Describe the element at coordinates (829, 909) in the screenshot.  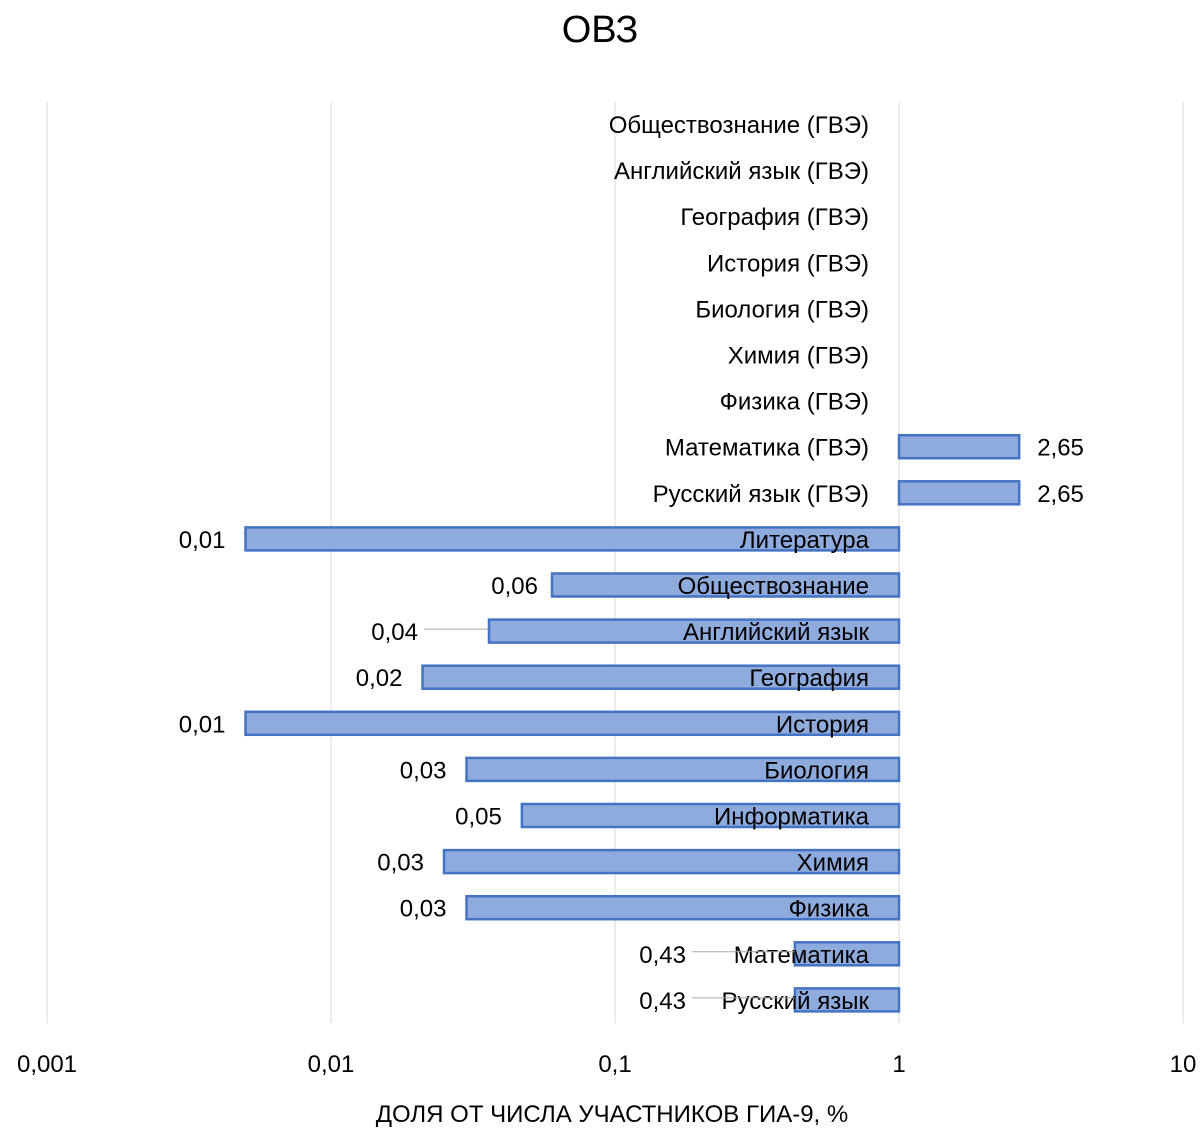
I see `category-label: Физика` at that location.